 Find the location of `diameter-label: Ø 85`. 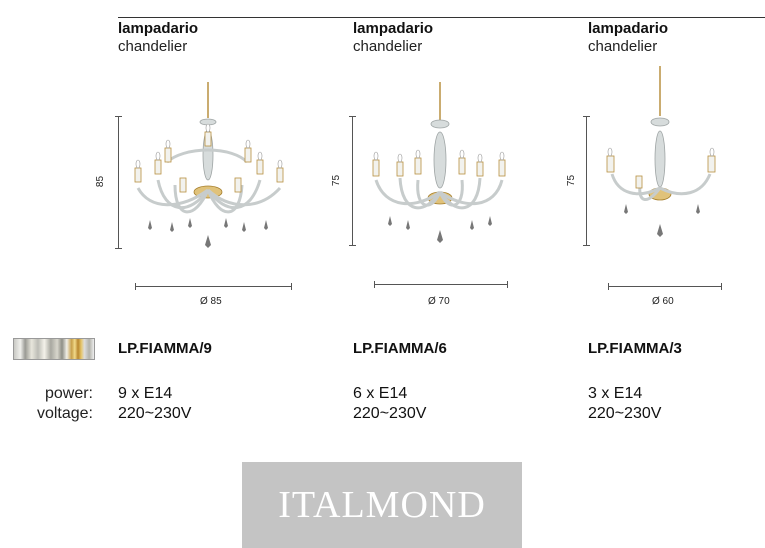

diameter-label: Ø 85 is located at coordinates (211, 301).